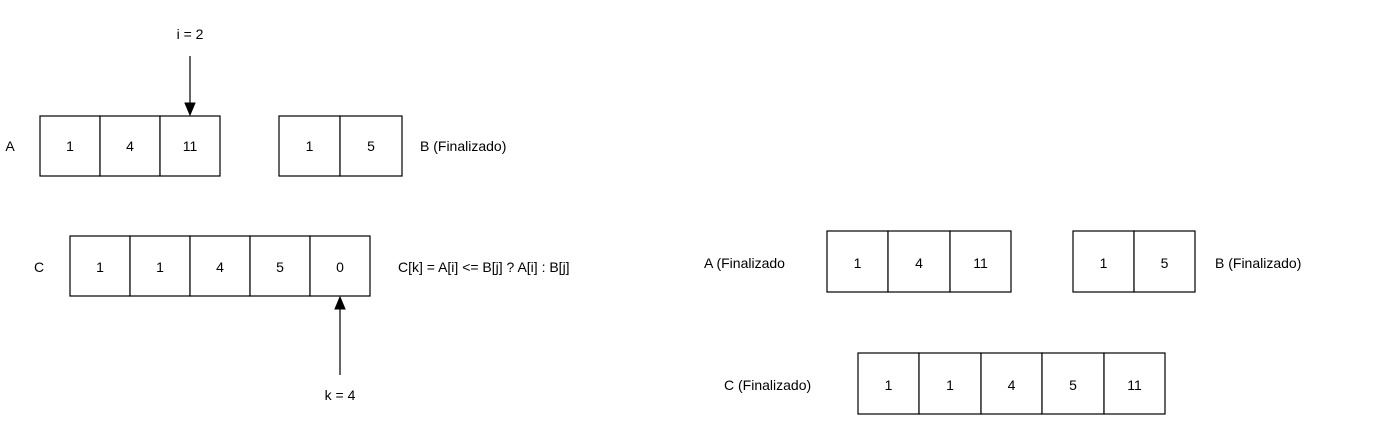 This screenshot has height=438, width=1379. I want to click on array-b: 1 5, so click(340, 146).